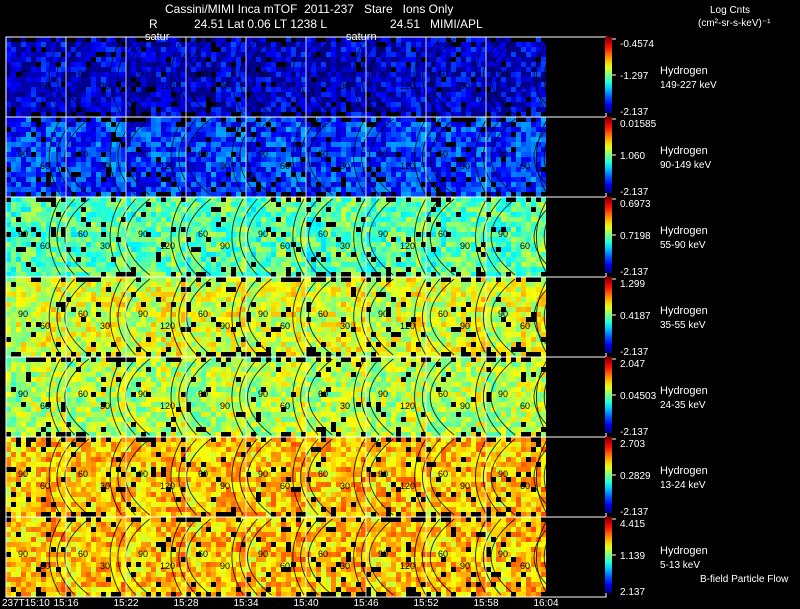  I want to click on colorbar-mid-label: 1.139, so click(632, 556).